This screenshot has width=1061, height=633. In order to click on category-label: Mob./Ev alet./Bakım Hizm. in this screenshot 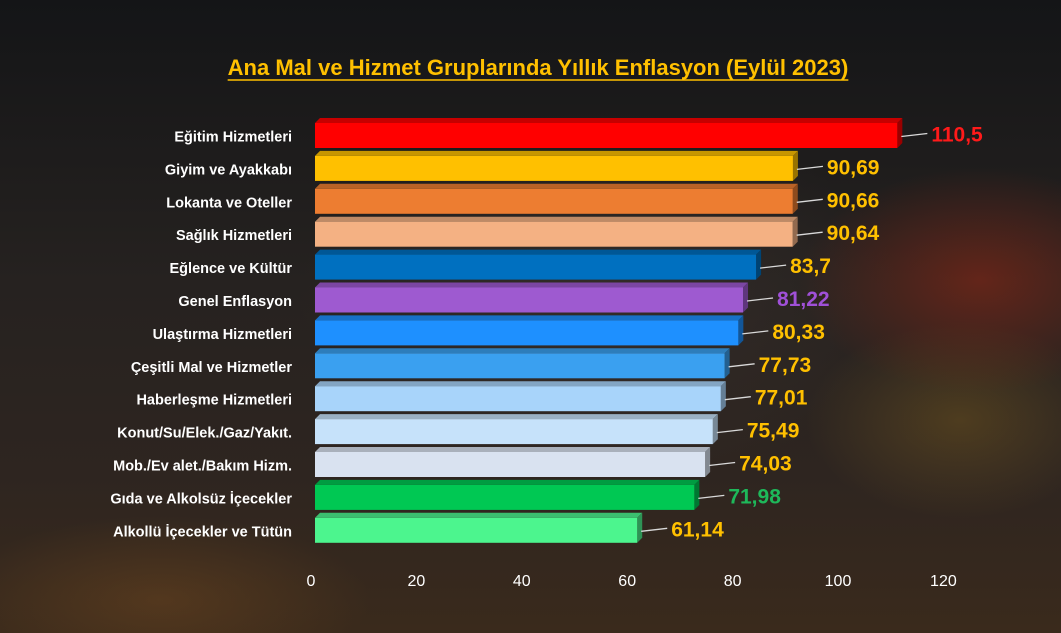, I will do `click(202, 467)`.